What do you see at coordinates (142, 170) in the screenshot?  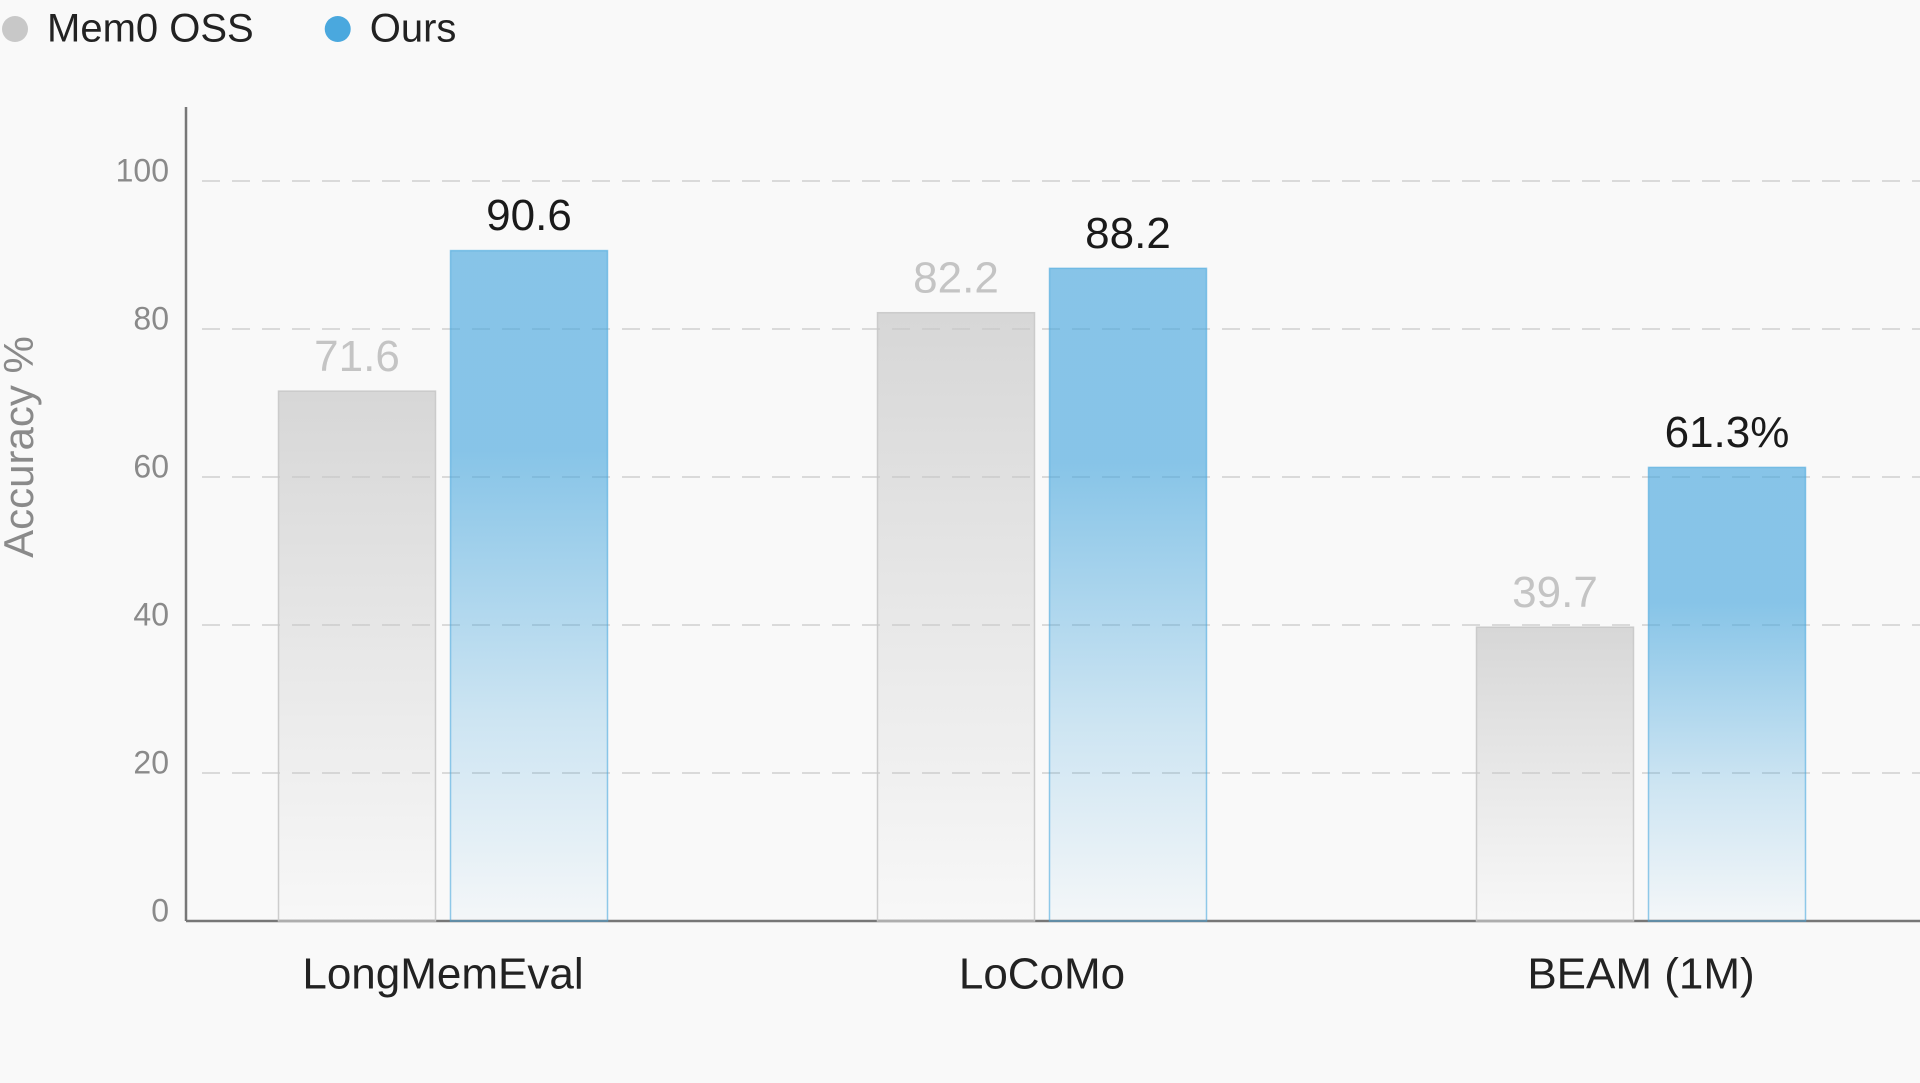 I see `y-tick-label: 100` at bounding box center [142, 170].